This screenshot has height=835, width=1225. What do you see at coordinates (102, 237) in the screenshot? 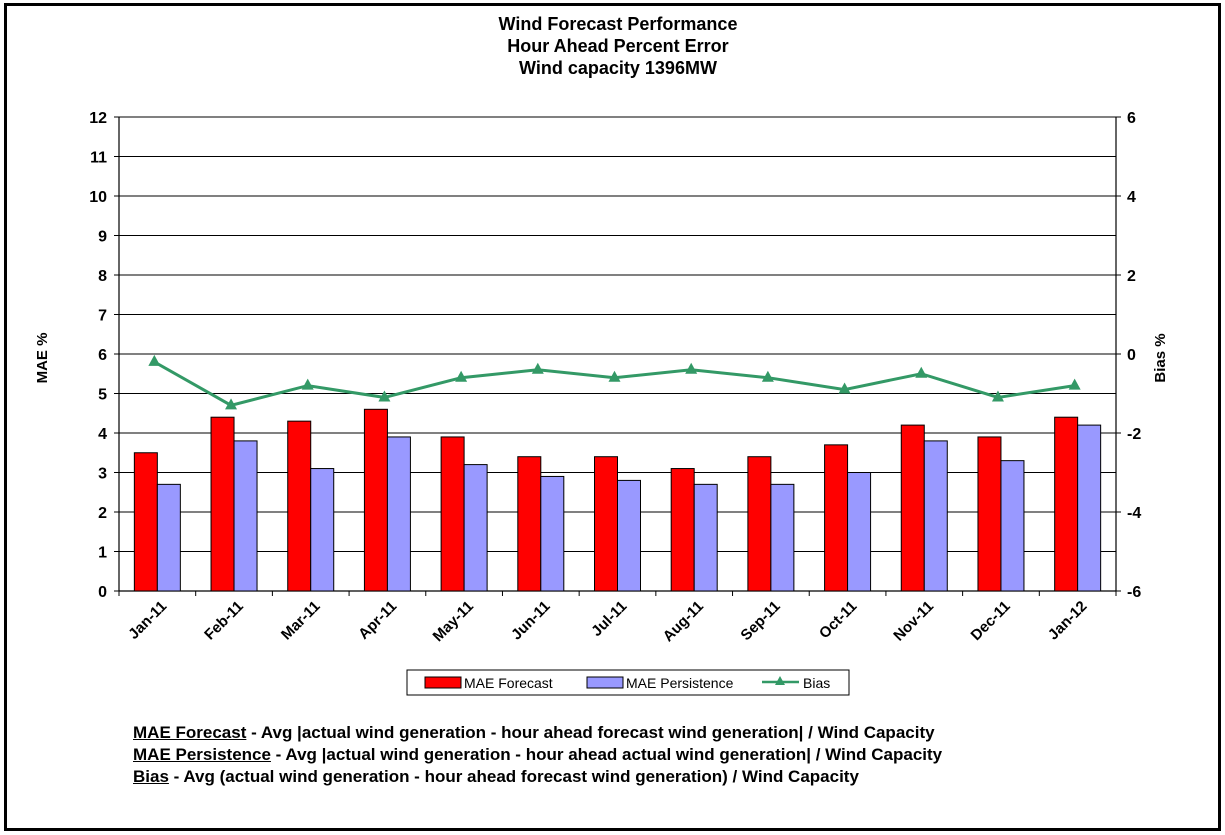
I see `y-tick-label: 9` at bounding box center [102, 237].